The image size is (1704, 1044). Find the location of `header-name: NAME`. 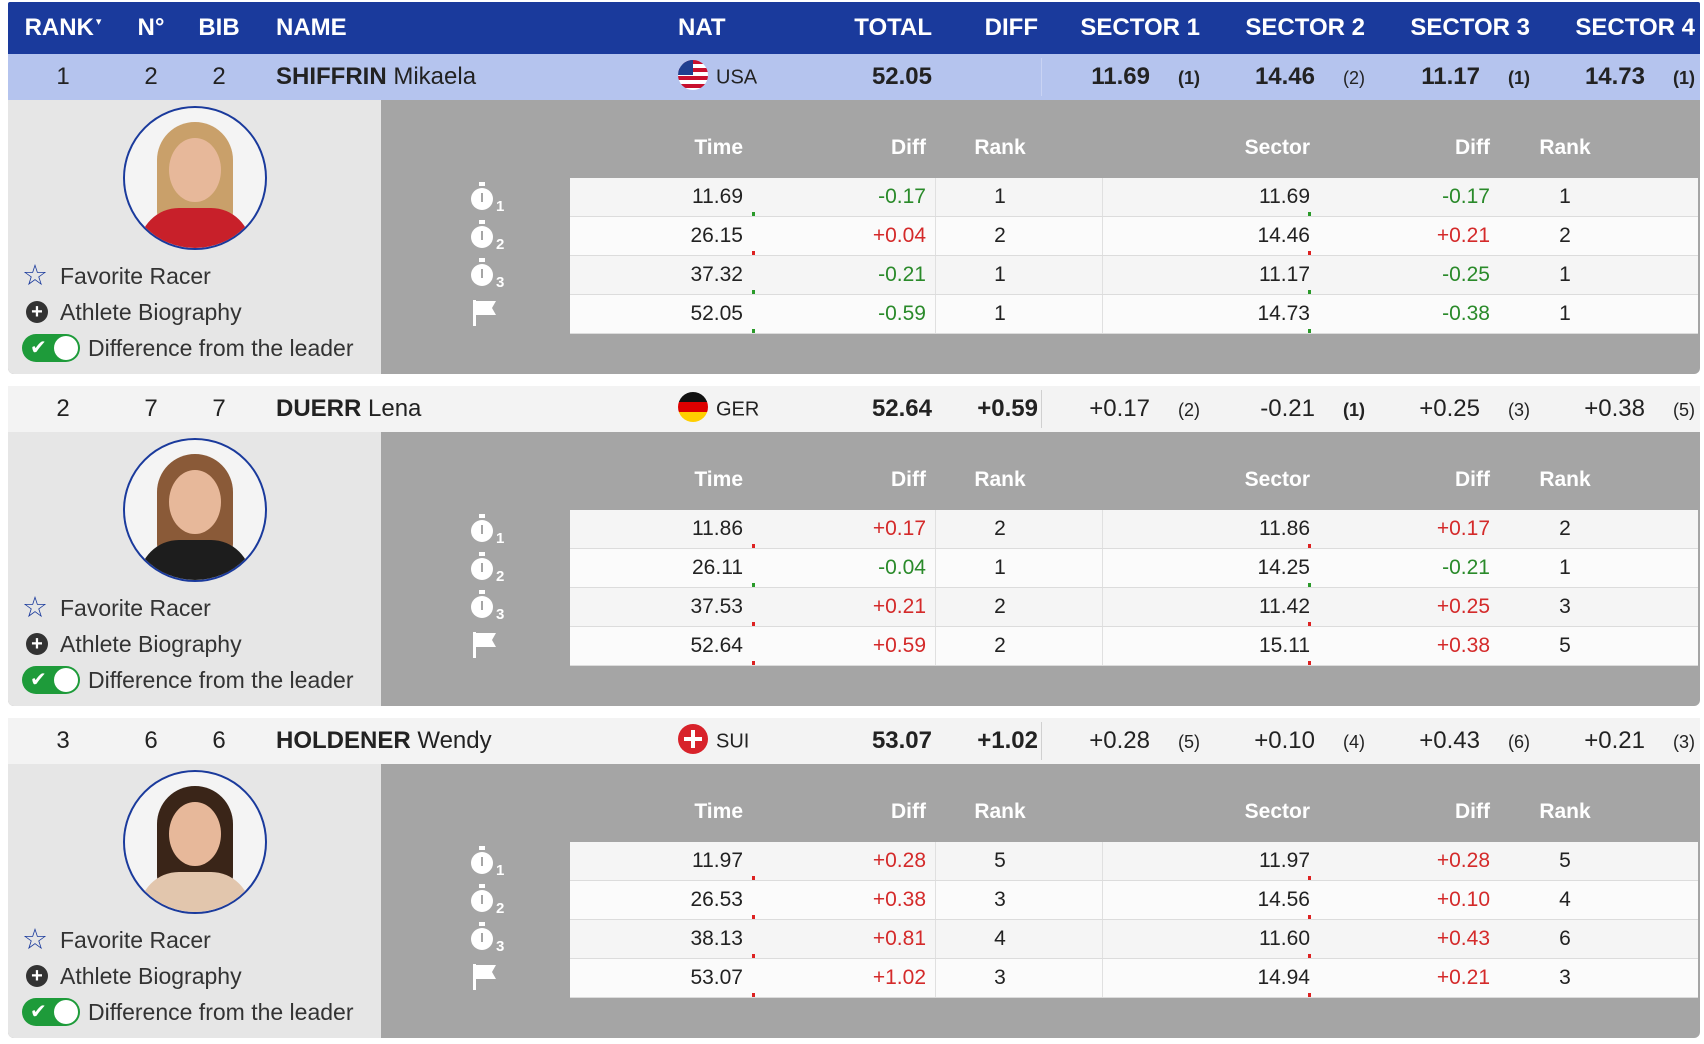

header-name: NAME is located at coordinates (311, 27).